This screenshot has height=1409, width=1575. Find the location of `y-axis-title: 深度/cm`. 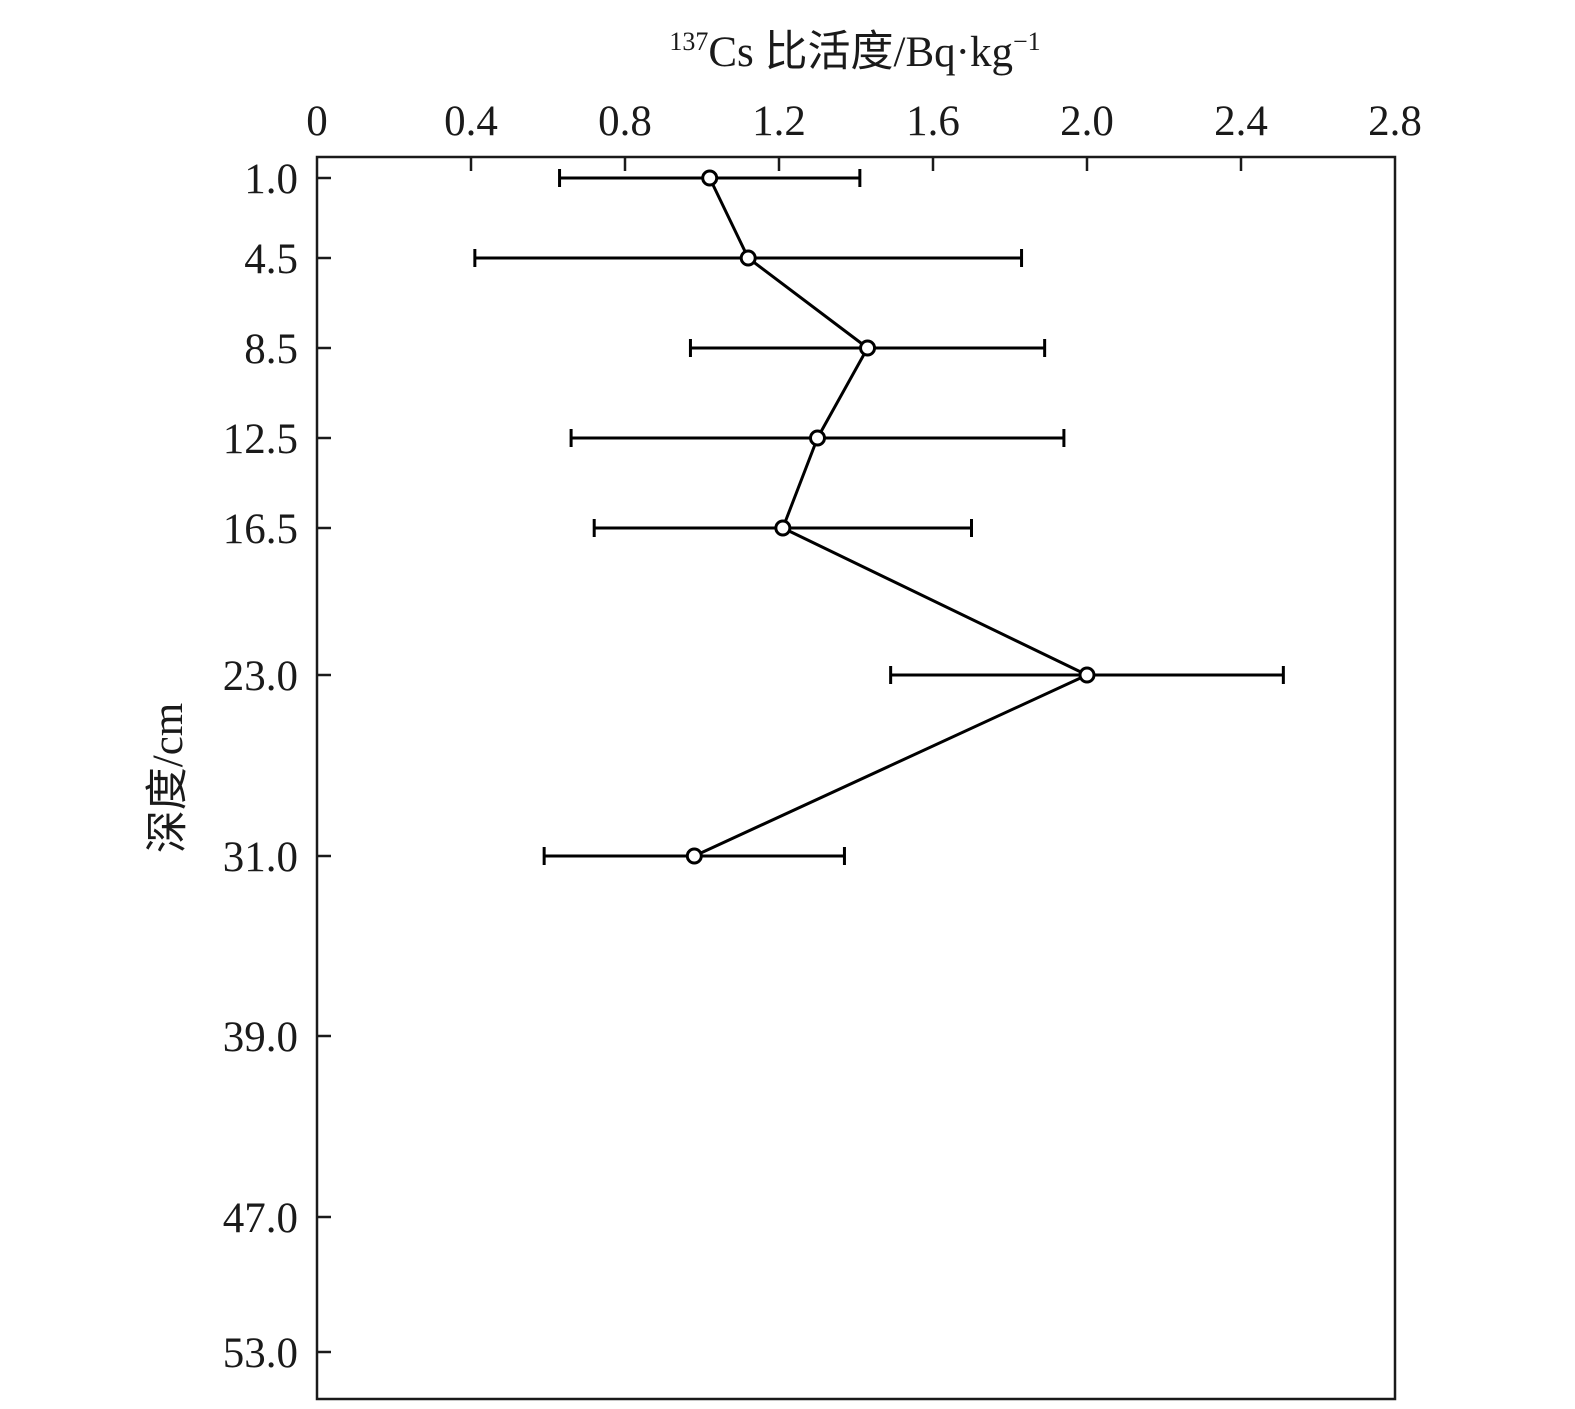

y-axis-title: 深度/cm is located at coordinates (168, 778).